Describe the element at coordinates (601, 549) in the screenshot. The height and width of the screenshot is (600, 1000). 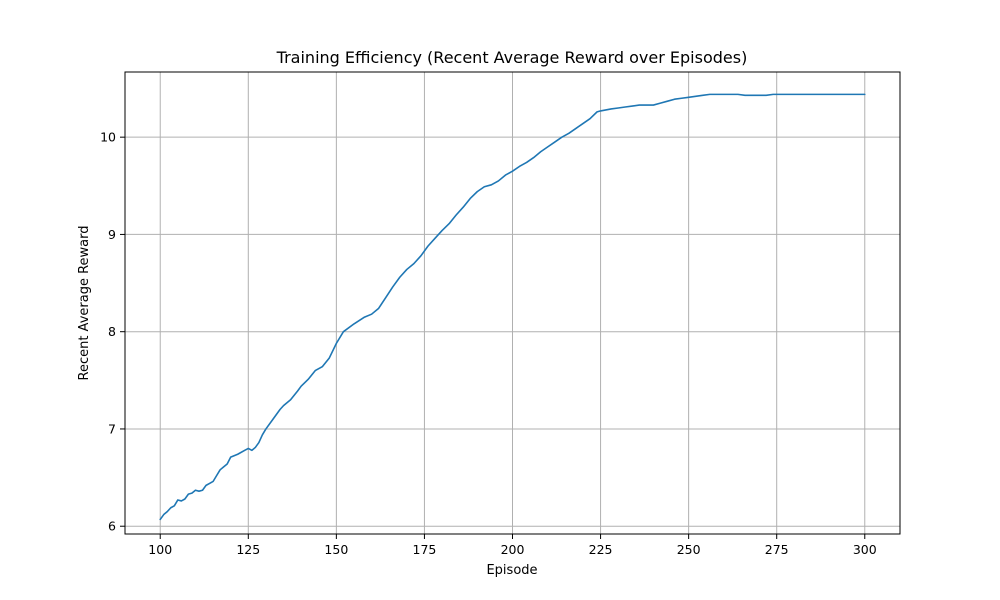
I see `x-tick-label: 225` at that location.